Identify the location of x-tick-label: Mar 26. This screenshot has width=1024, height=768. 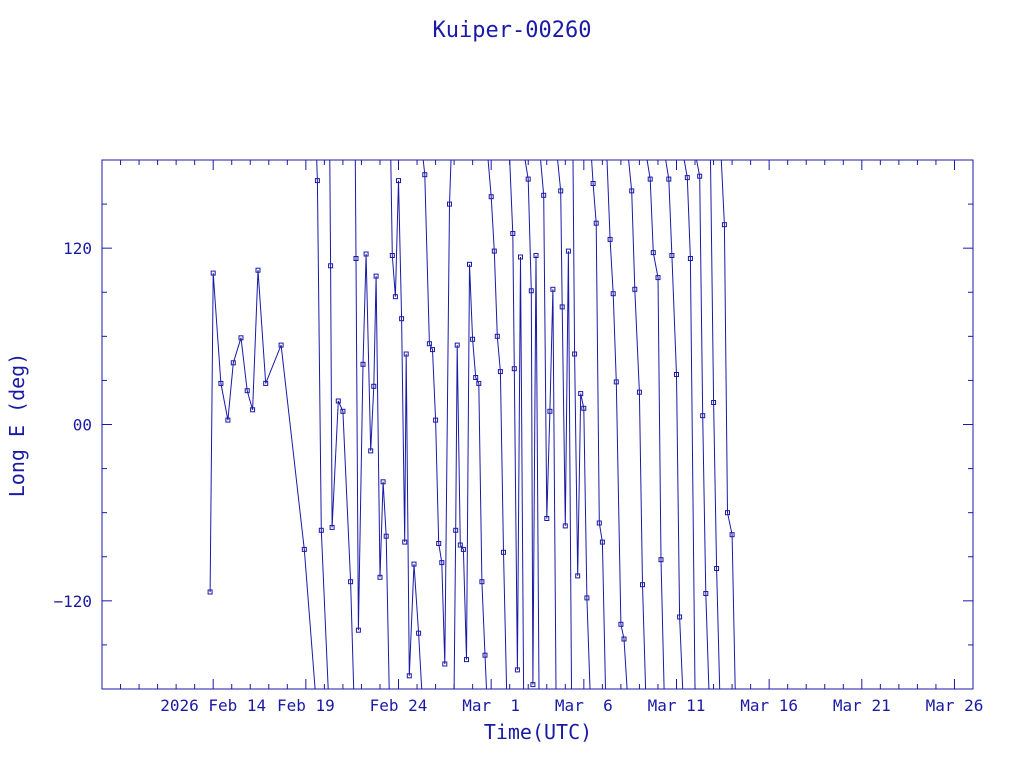
(955, 705).